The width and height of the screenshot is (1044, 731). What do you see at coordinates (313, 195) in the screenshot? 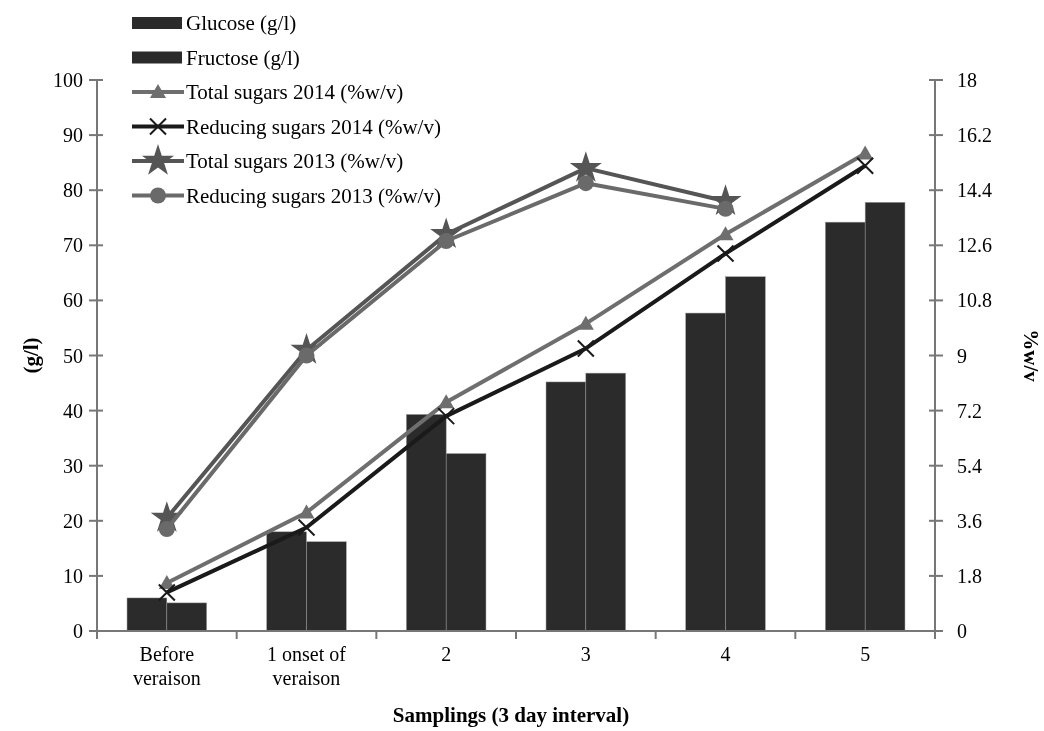
I see `legend-label: Reducing sugars 2013 (%w/v)` at bounding box center [313, 195].